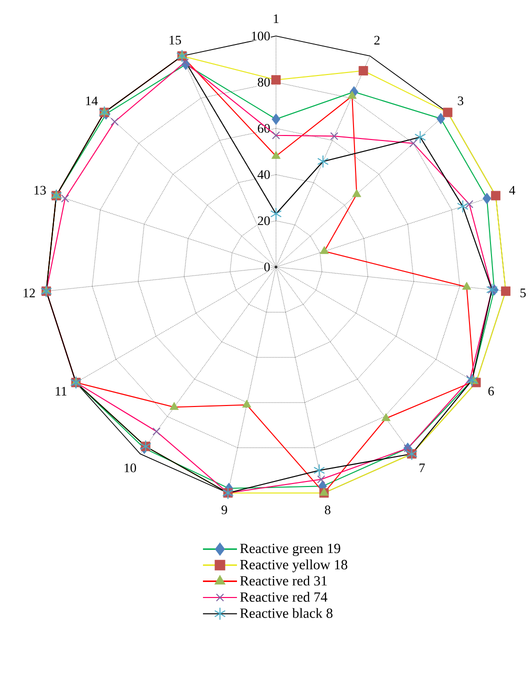 The image size is (528, 683). I want to click on legend-label: Reactive red 31, so click(283, 581).